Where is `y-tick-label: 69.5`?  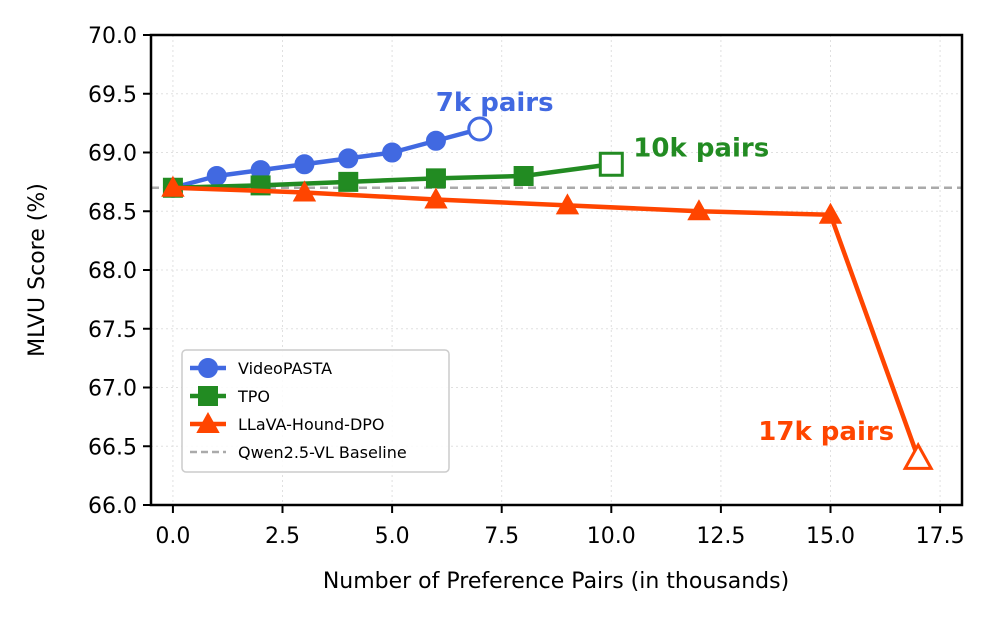
y-tick-label: 69.5 is located at coordinates (112, 95).